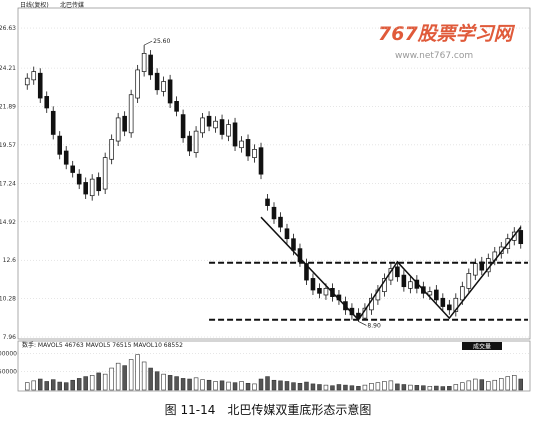 This screenshot has width=537, height=429. I want to click on volume-button-label: 成交量, so click(482, 347).